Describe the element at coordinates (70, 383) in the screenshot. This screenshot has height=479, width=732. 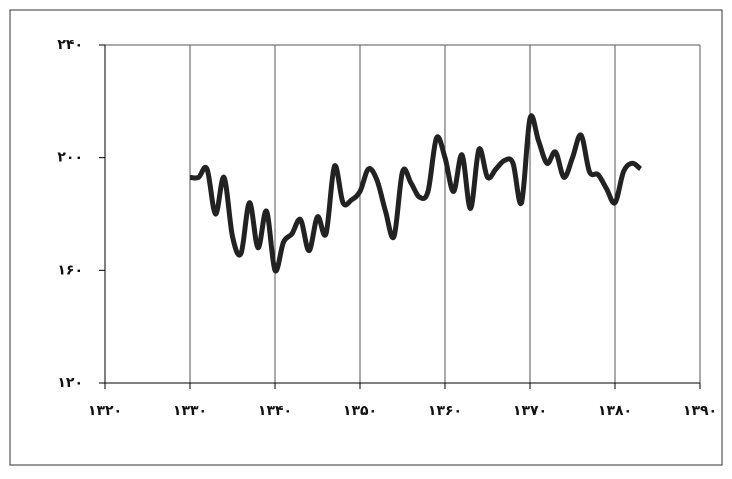
I see `y-tick-label: ۱۲۰` at that location.